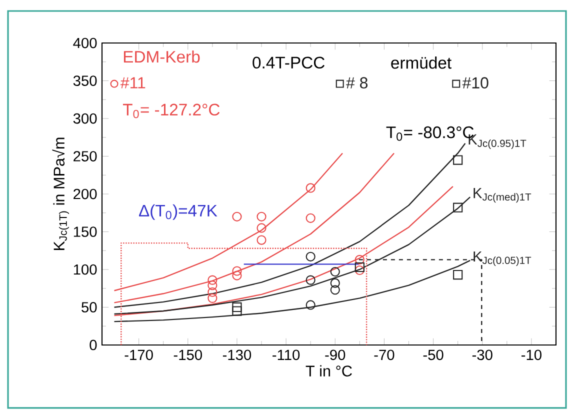 The width and height of the screenshot is (569, 414). I want to click on y-tick-label: 250, so click(85, 156).